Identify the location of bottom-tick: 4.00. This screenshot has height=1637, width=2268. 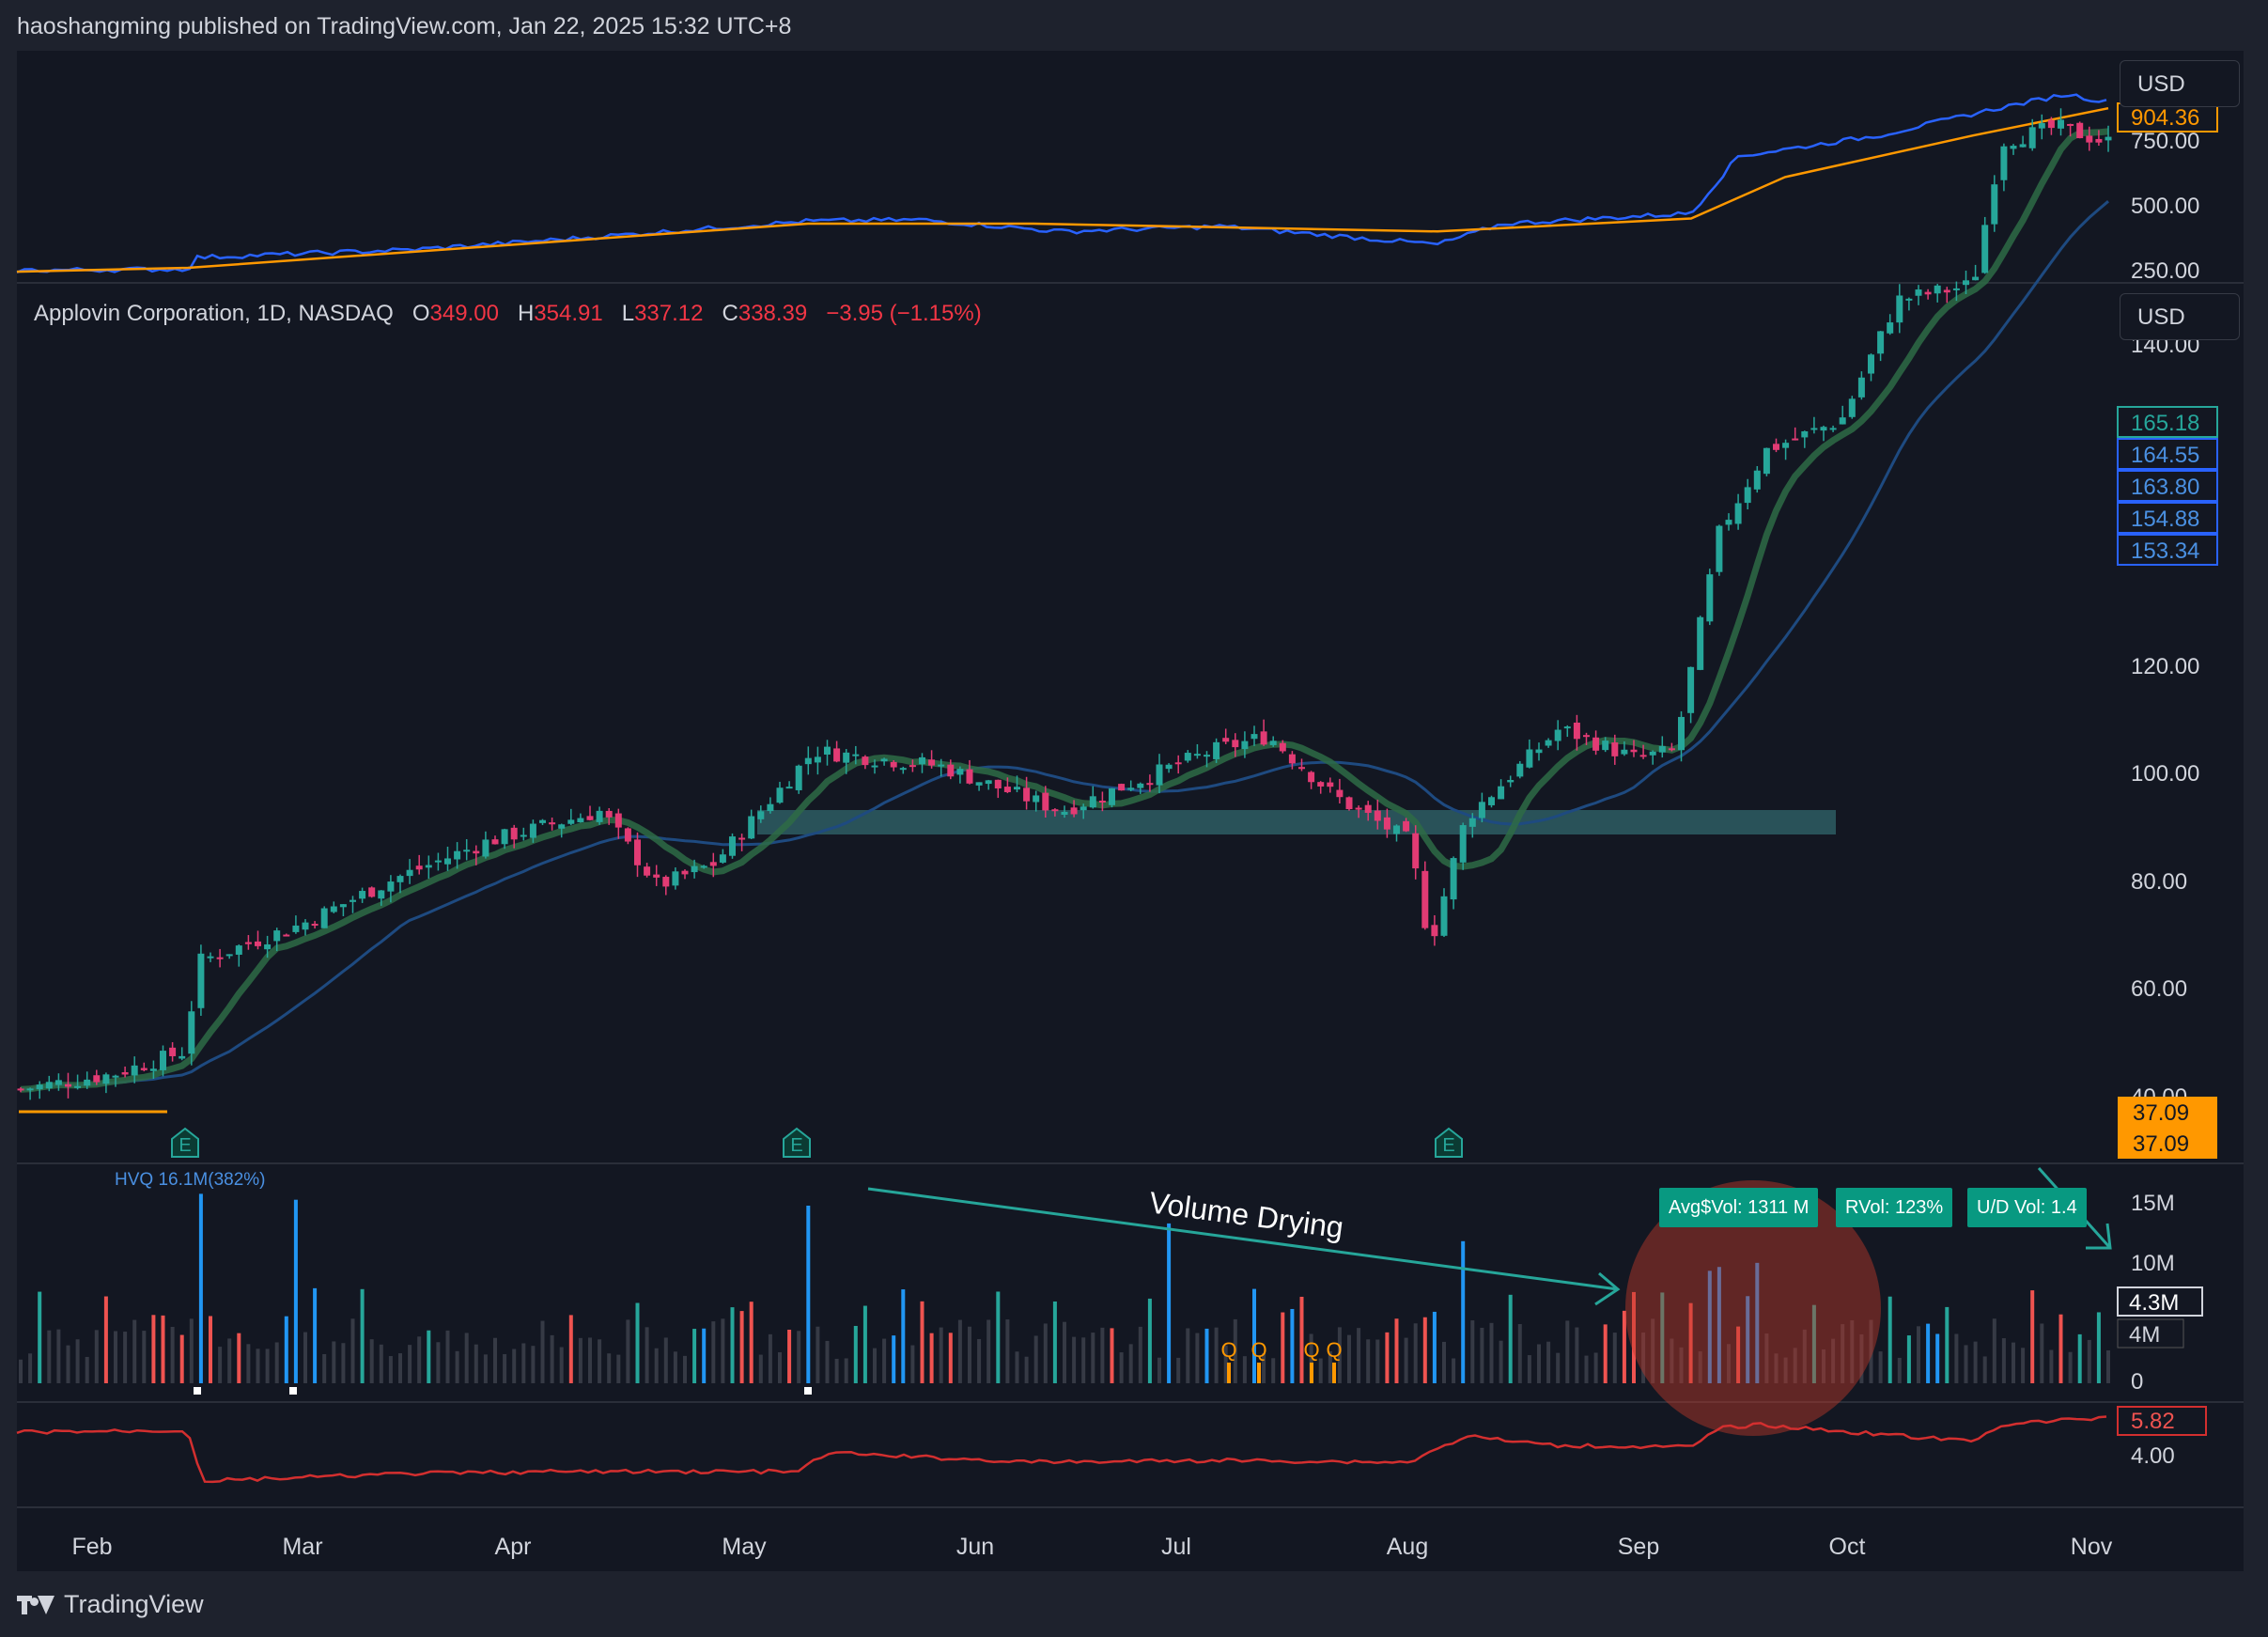
(2153, 1456).